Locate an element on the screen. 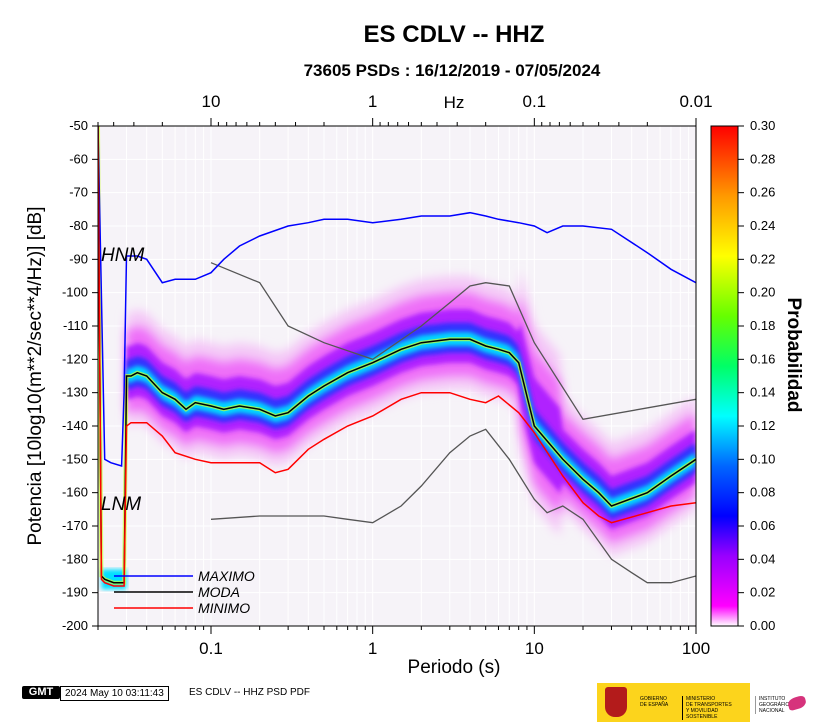  colorbar-tick-label: 0.08 is located at coordinates (762, 492).